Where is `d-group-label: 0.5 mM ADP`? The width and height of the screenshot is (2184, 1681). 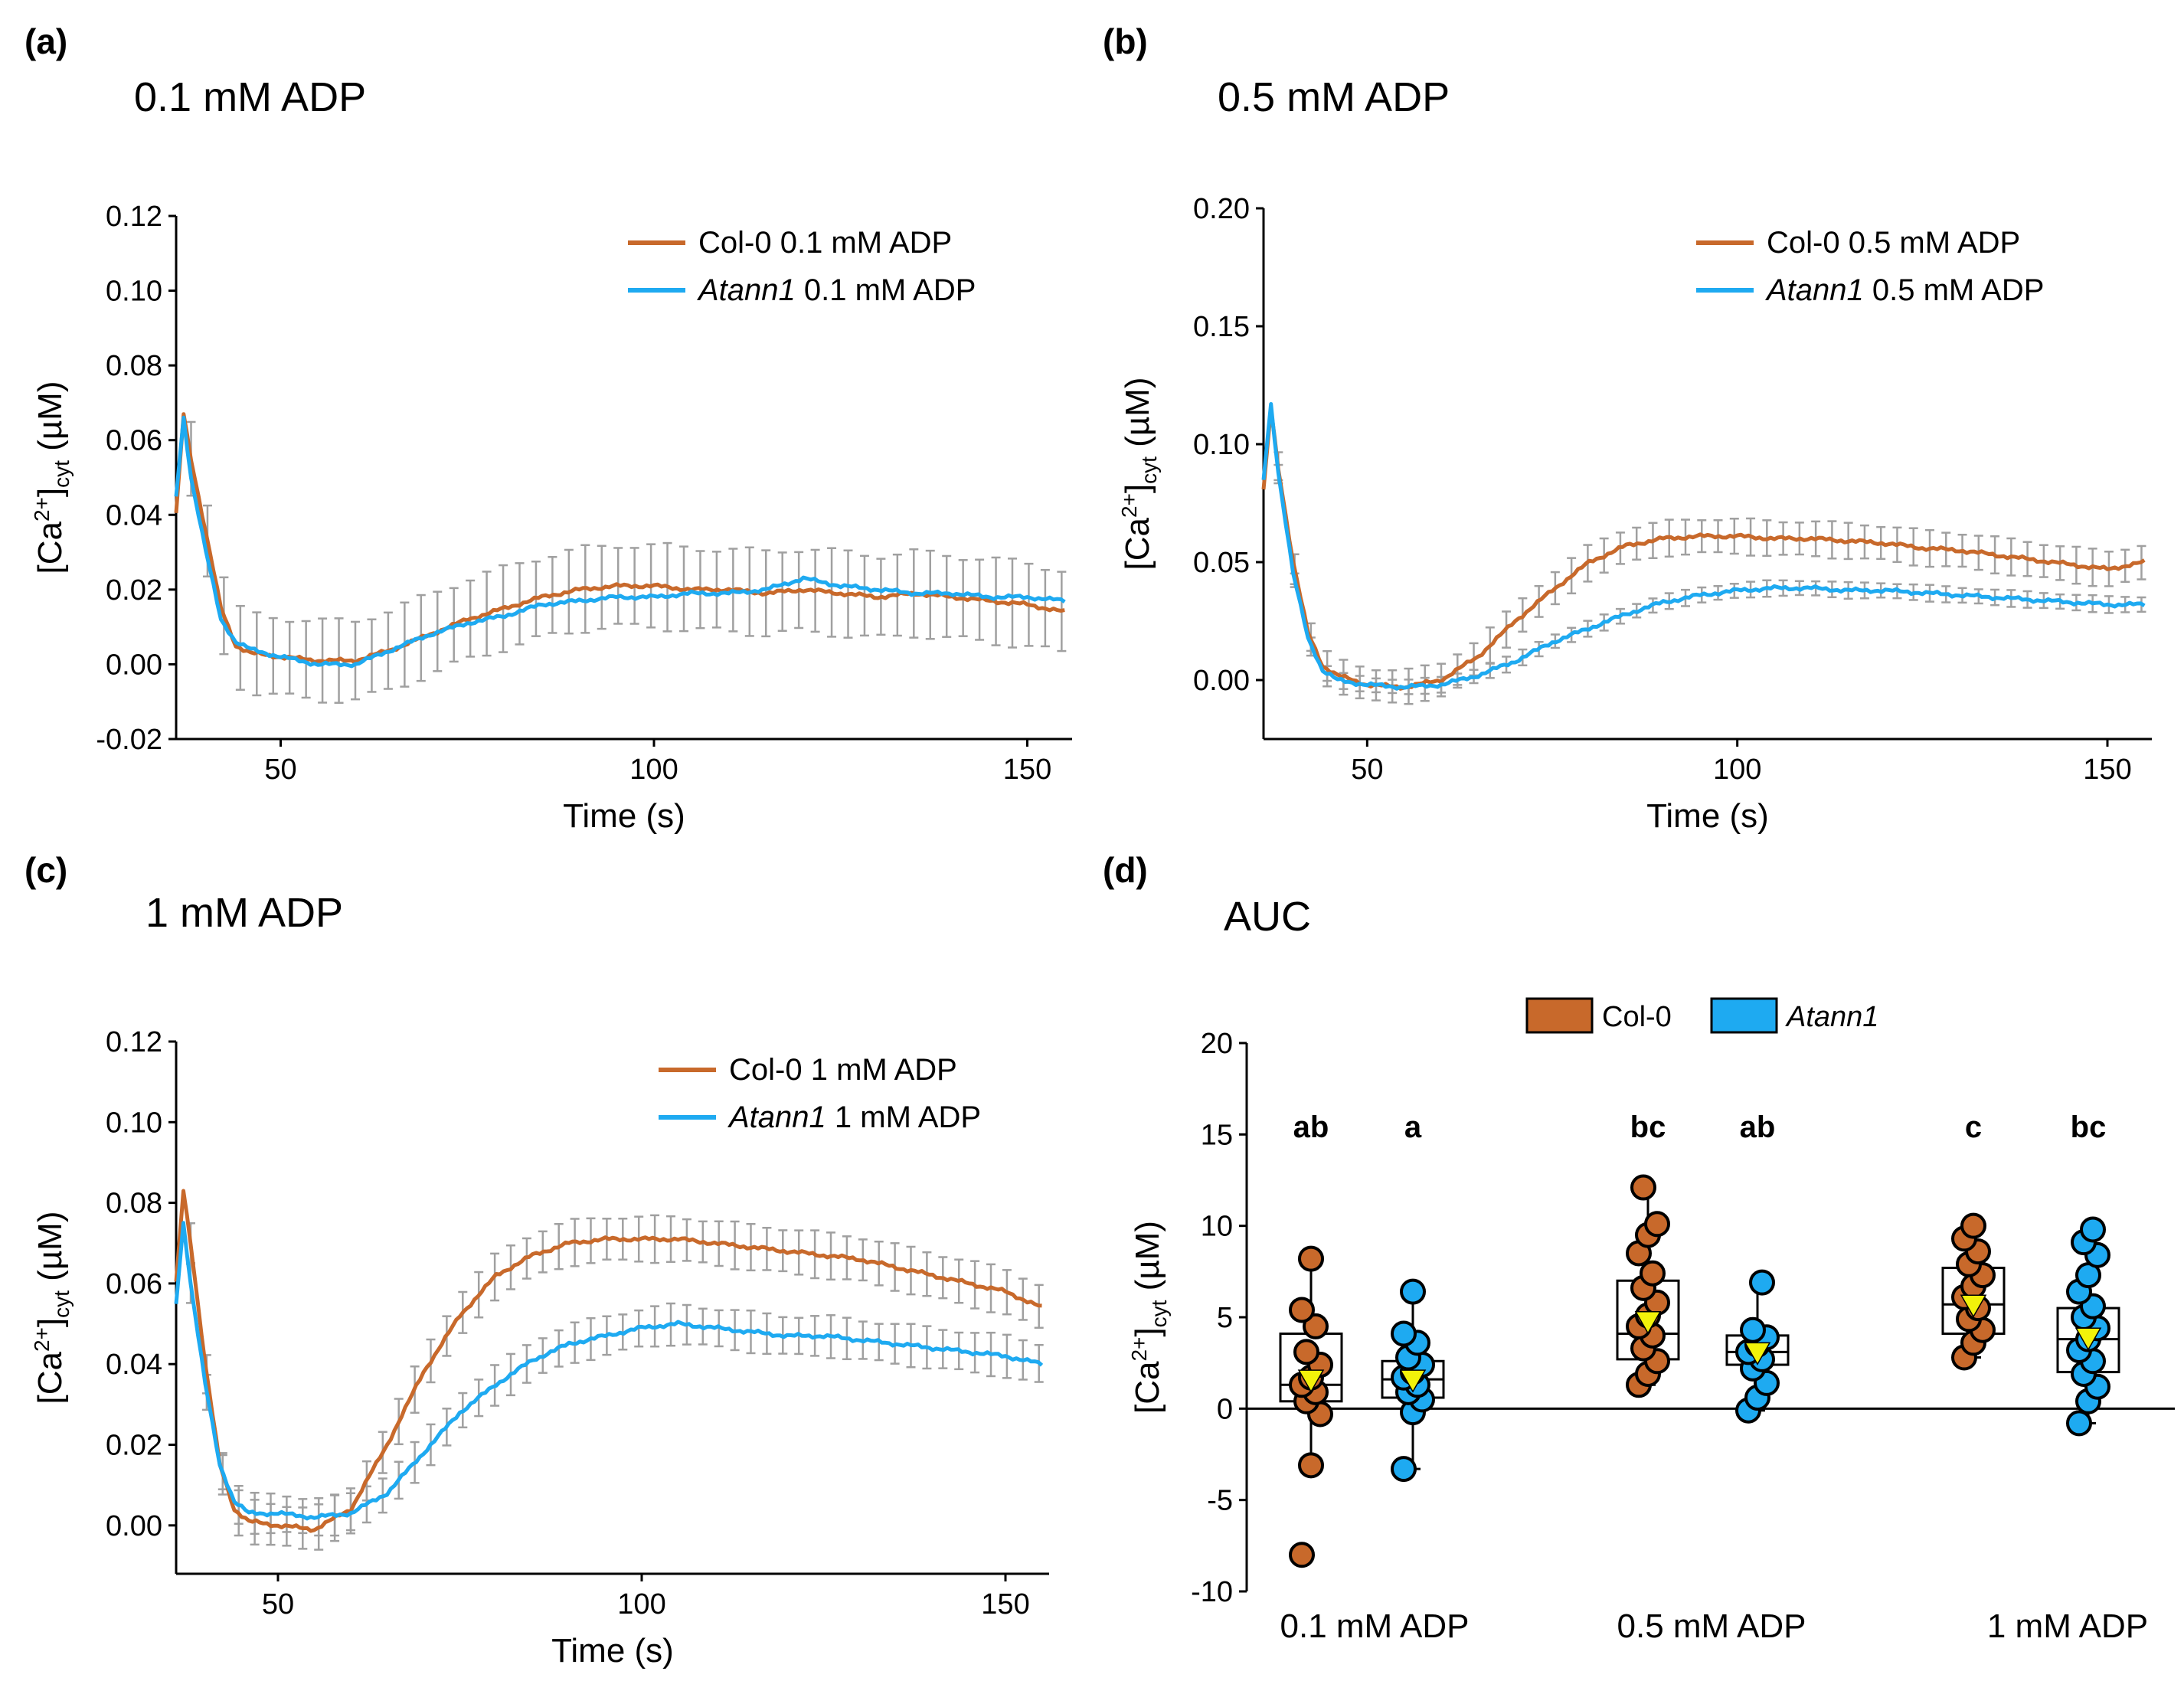
d-group-label: 0.5 mM ADP is located at coordinates (1711, 1626).